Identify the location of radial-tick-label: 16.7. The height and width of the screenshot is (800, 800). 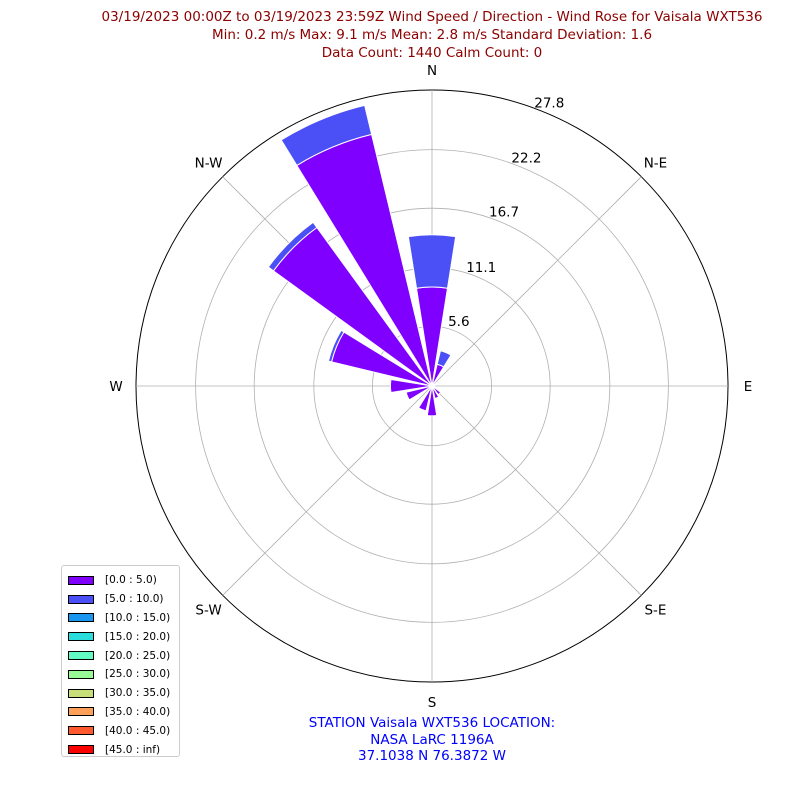
(504, 213).